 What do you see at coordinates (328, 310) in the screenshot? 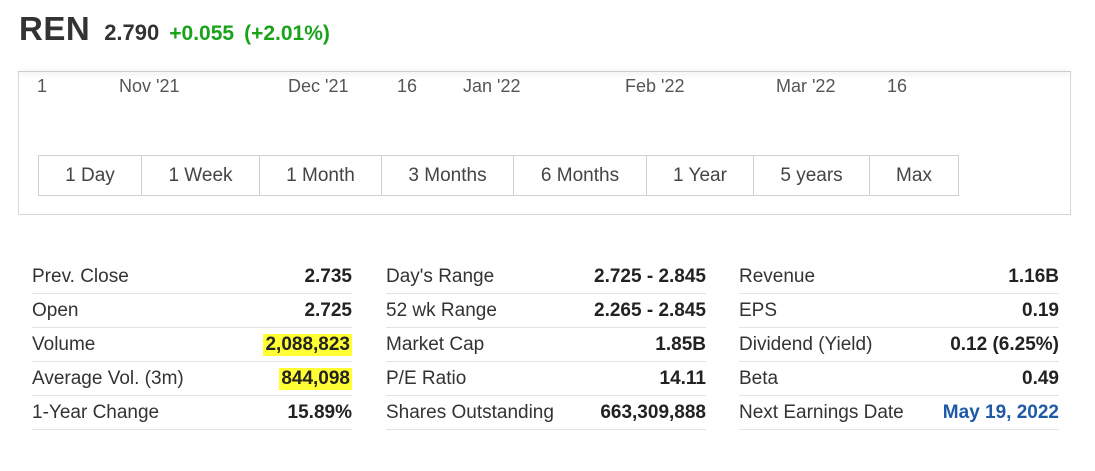
I see `stat-value: 2.725` at bounding box center [328, 310].